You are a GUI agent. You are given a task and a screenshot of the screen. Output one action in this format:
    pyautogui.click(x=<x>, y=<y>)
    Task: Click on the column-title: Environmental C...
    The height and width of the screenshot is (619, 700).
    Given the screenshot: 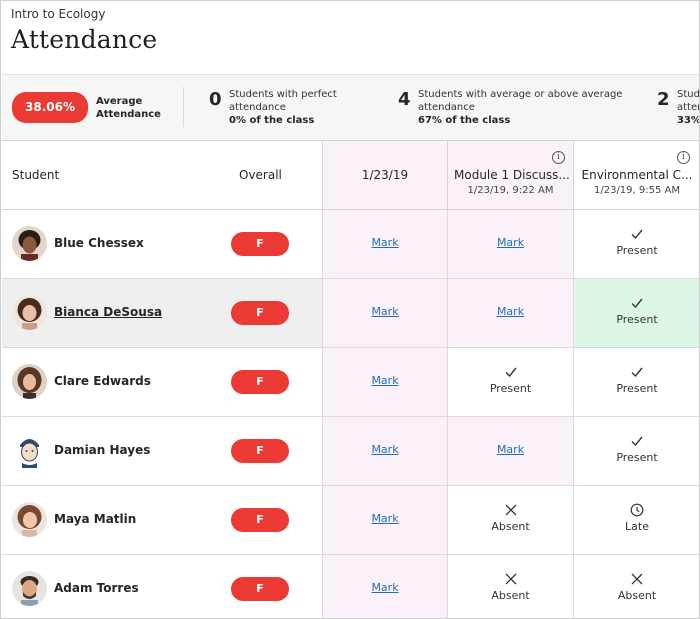 What is the action you would take?
    pyautogui.click(x=637, y=175)
    